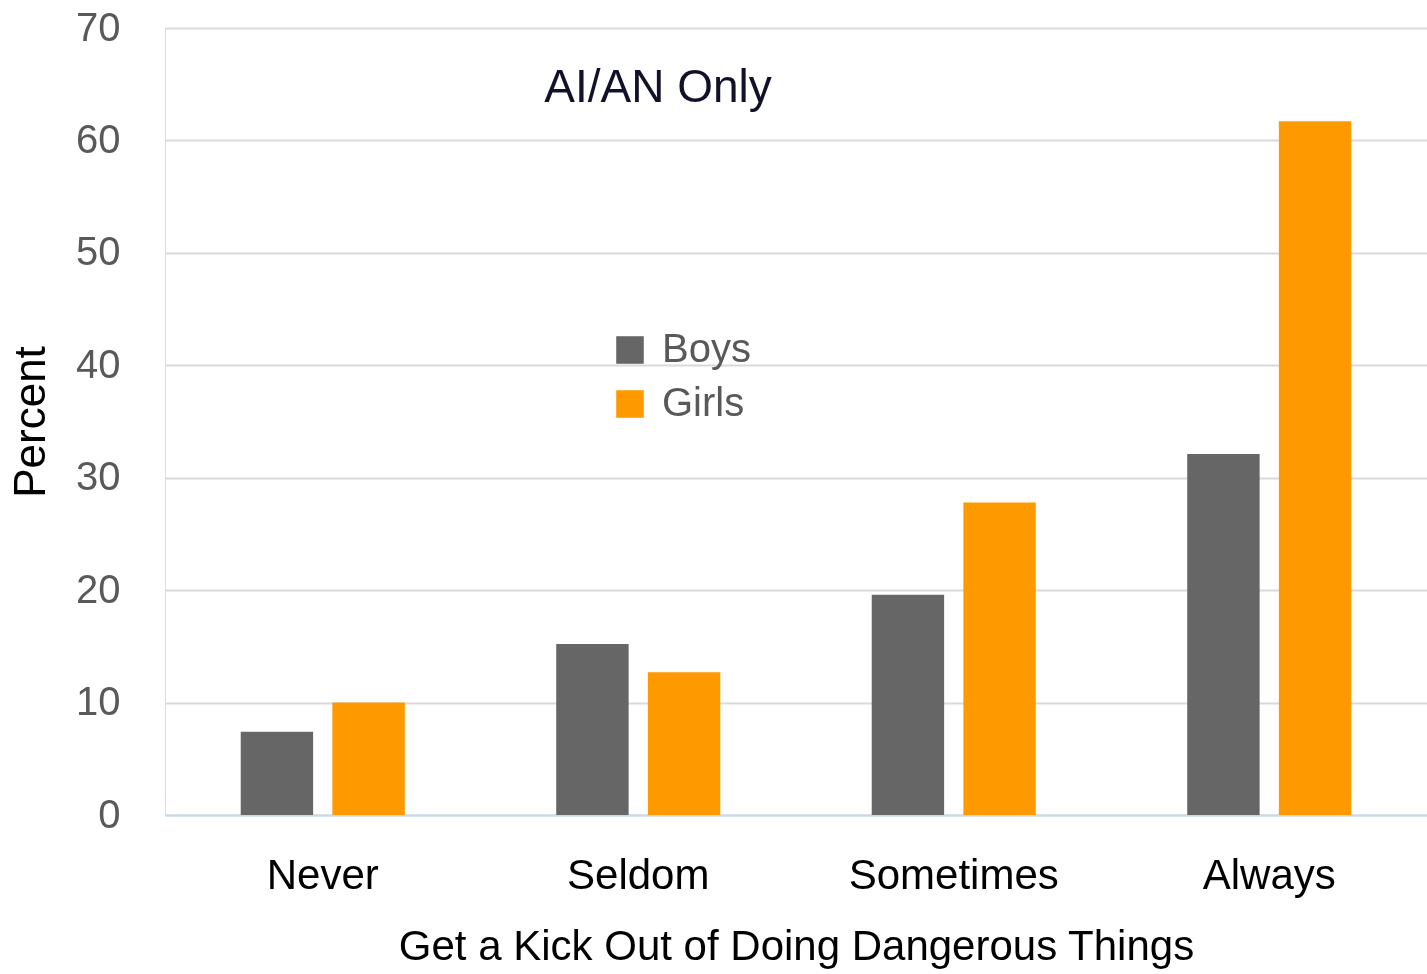 This screenshot has height=974, width=1427. Describe the element at coordinates (98, 138) in the screenshot. I see `y-tick-label: 60` at that location.